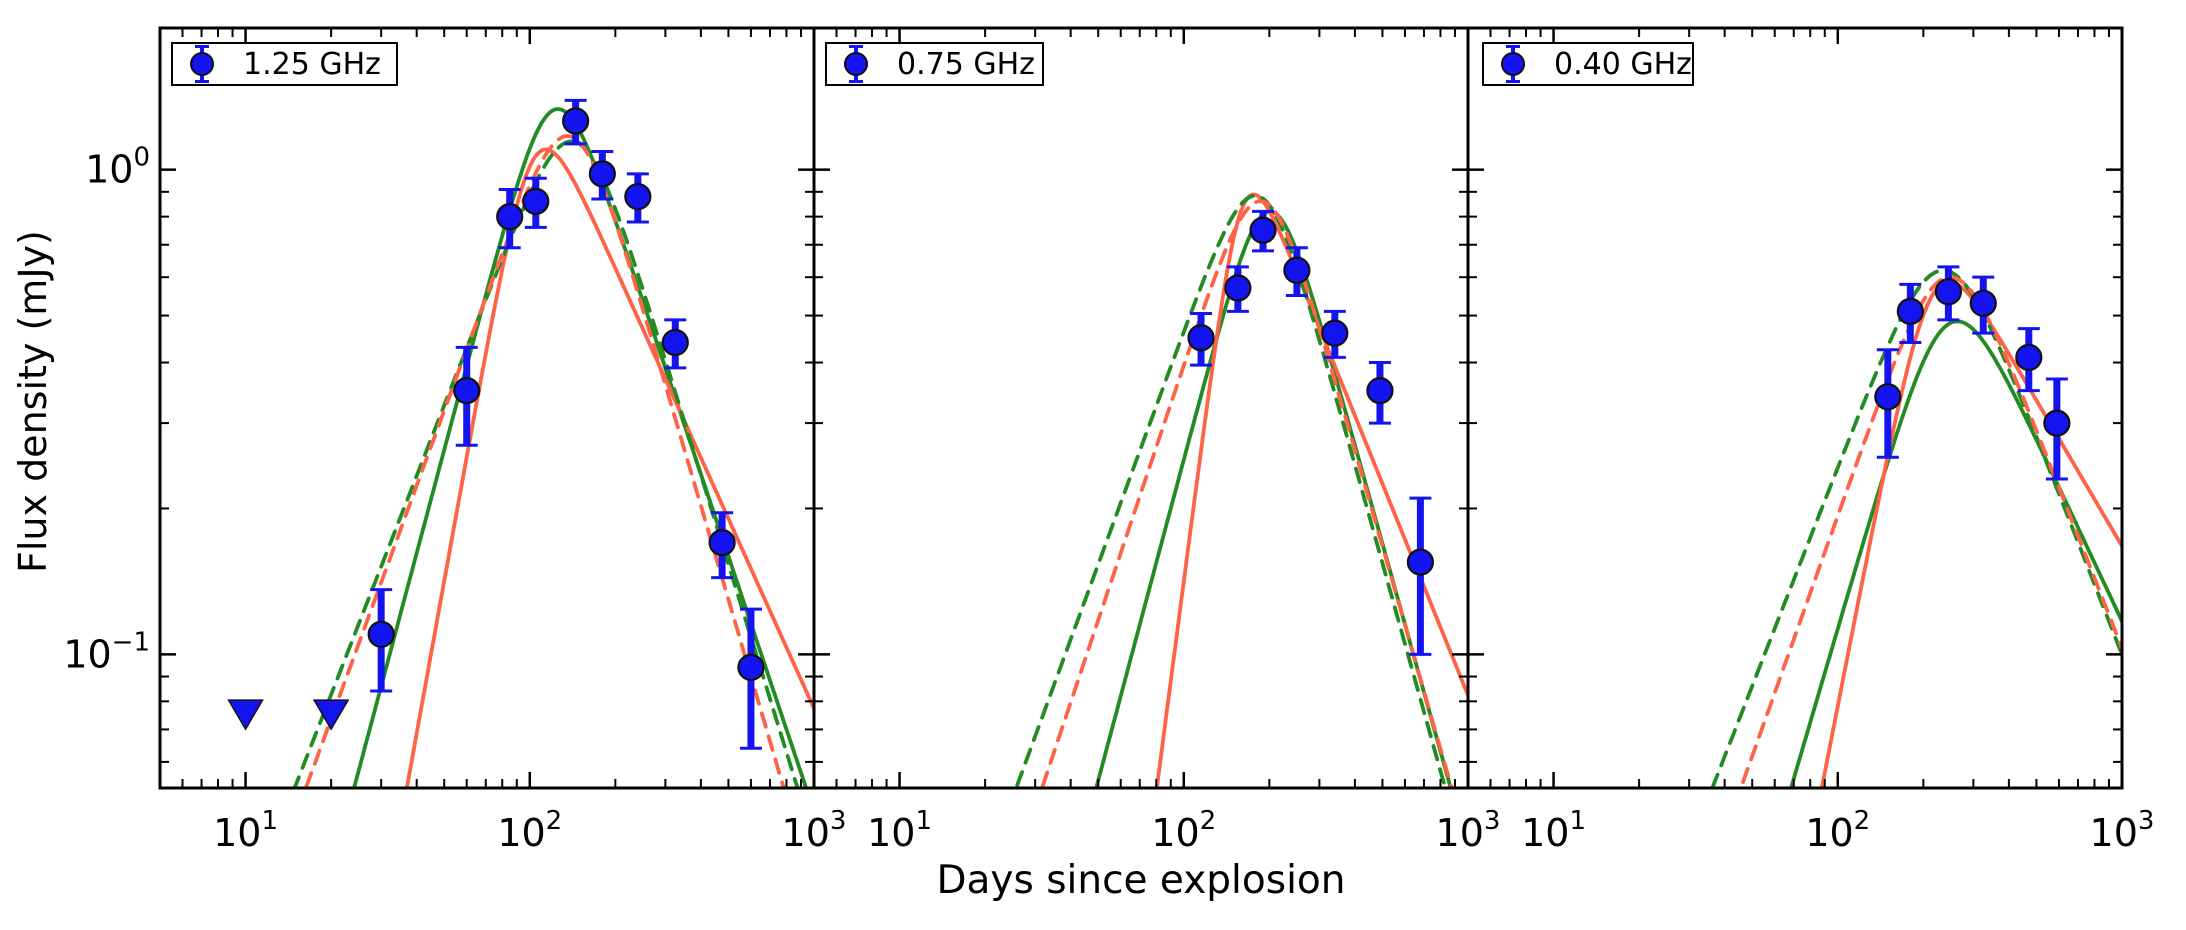 Image resolution: width=2186 pixels, height=930 pixels. I want to click on x-axis-label: Days since explosion, so click(1141, 880).